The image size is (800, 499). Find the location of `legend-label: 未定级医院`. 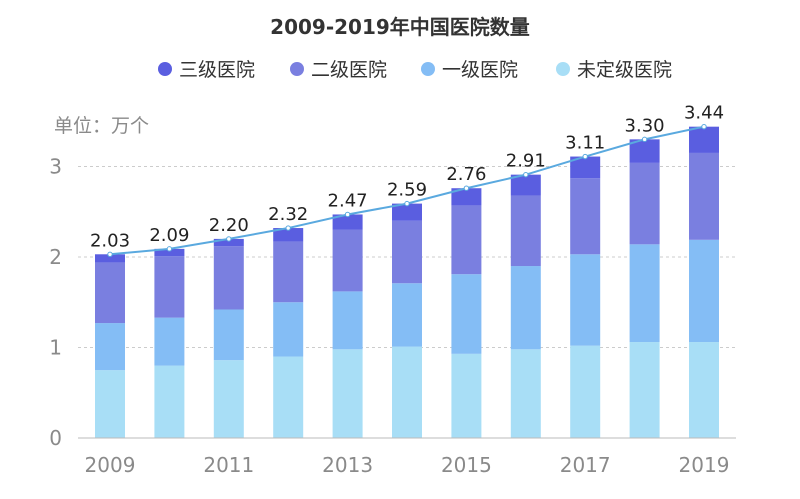

legend-label: 未定级医院 is located at coordinates (624, 70).